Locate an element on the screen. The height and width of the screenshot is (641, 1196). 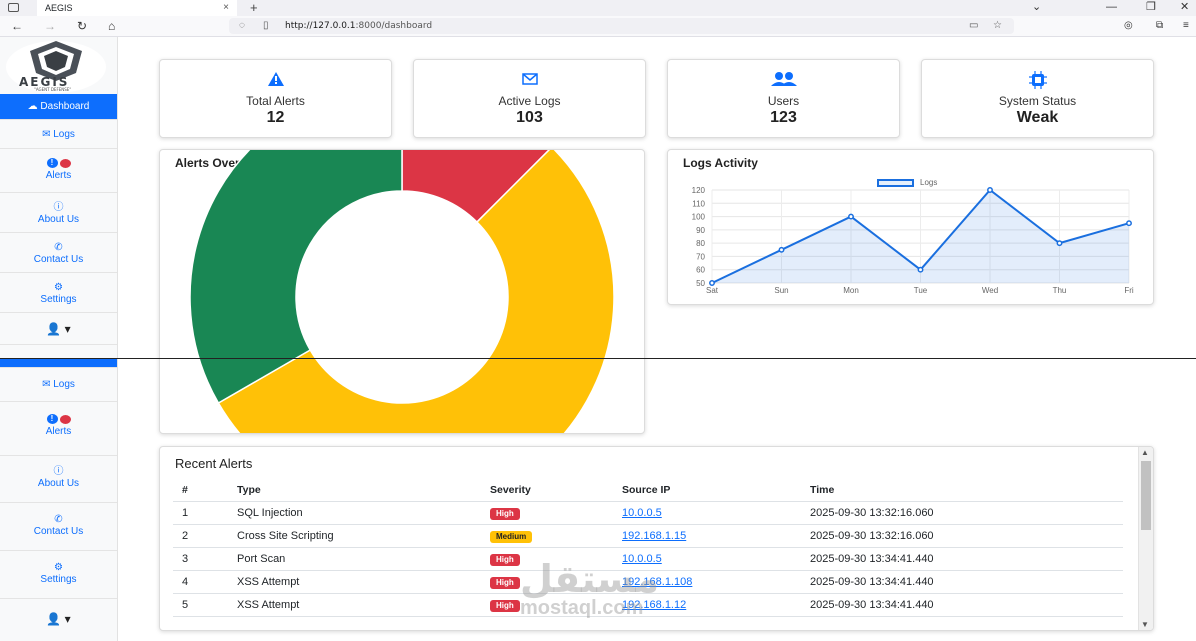
y-tick-label: 100 is located at coordinates (699, 217).